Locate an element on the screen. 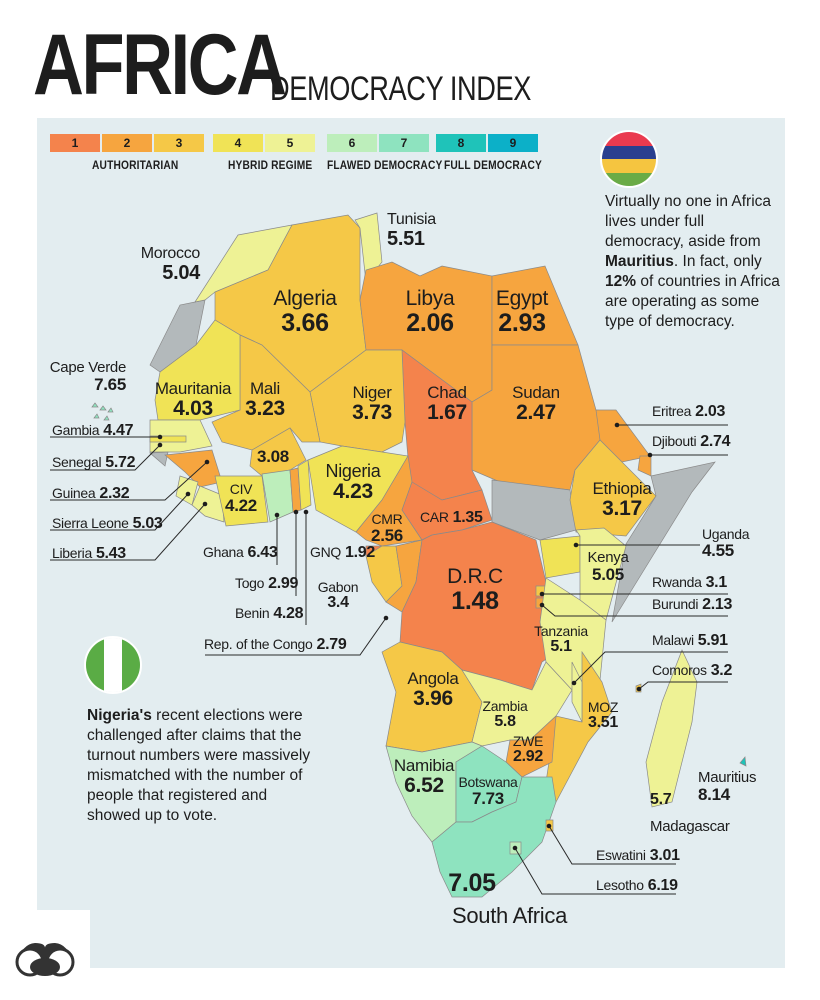 The width and height of the screenshot is (820, 1000). label-djibouti: Djibouti 2.74 is located at coordinates (691, 442).